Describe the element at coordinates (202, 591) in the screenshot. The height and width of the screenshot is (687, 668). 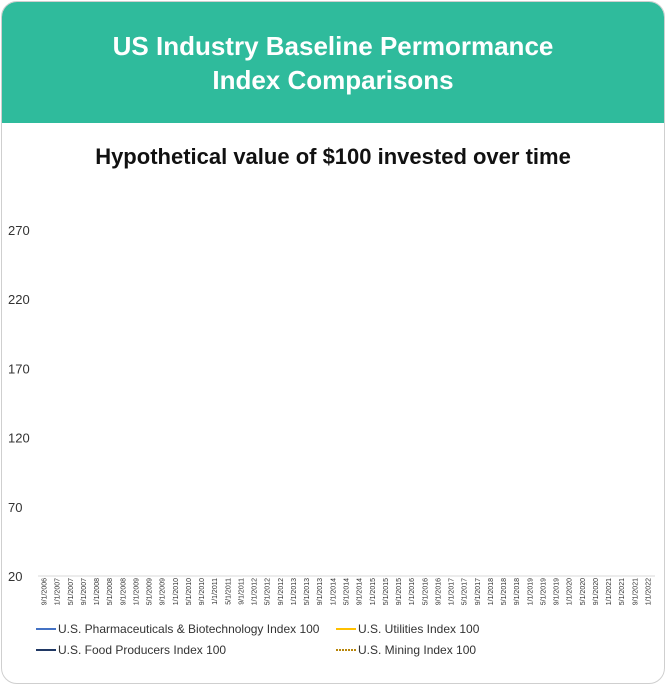
I see `x-tick-label: 9/1/2010` at that location.